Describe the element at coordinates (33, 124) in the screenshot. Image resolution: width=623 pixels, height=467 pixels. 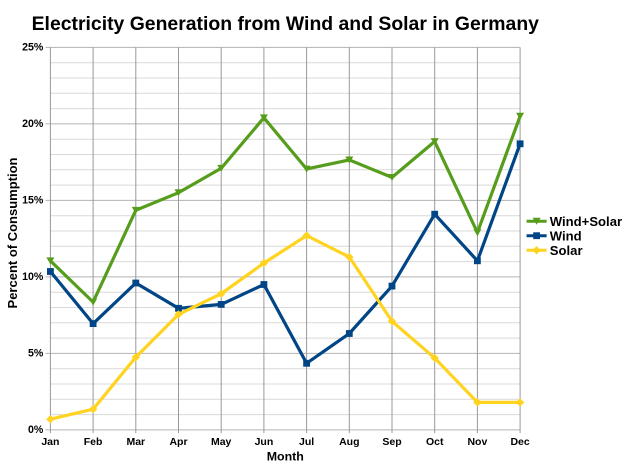
I see `svg-text: 20%` at that location.